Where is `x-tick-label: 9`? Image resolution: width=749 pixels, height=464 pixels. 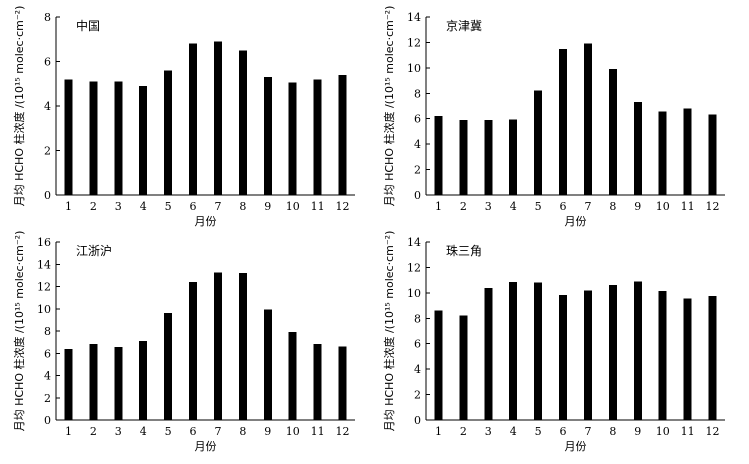 x-tick-label: 9 is located at coordinates (637, 431).